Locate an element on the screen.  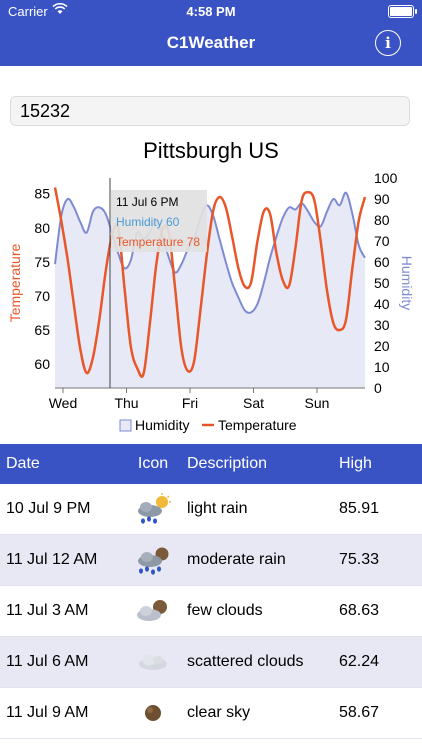
x-tick-label: Sat is located at coordinates (253, 403).